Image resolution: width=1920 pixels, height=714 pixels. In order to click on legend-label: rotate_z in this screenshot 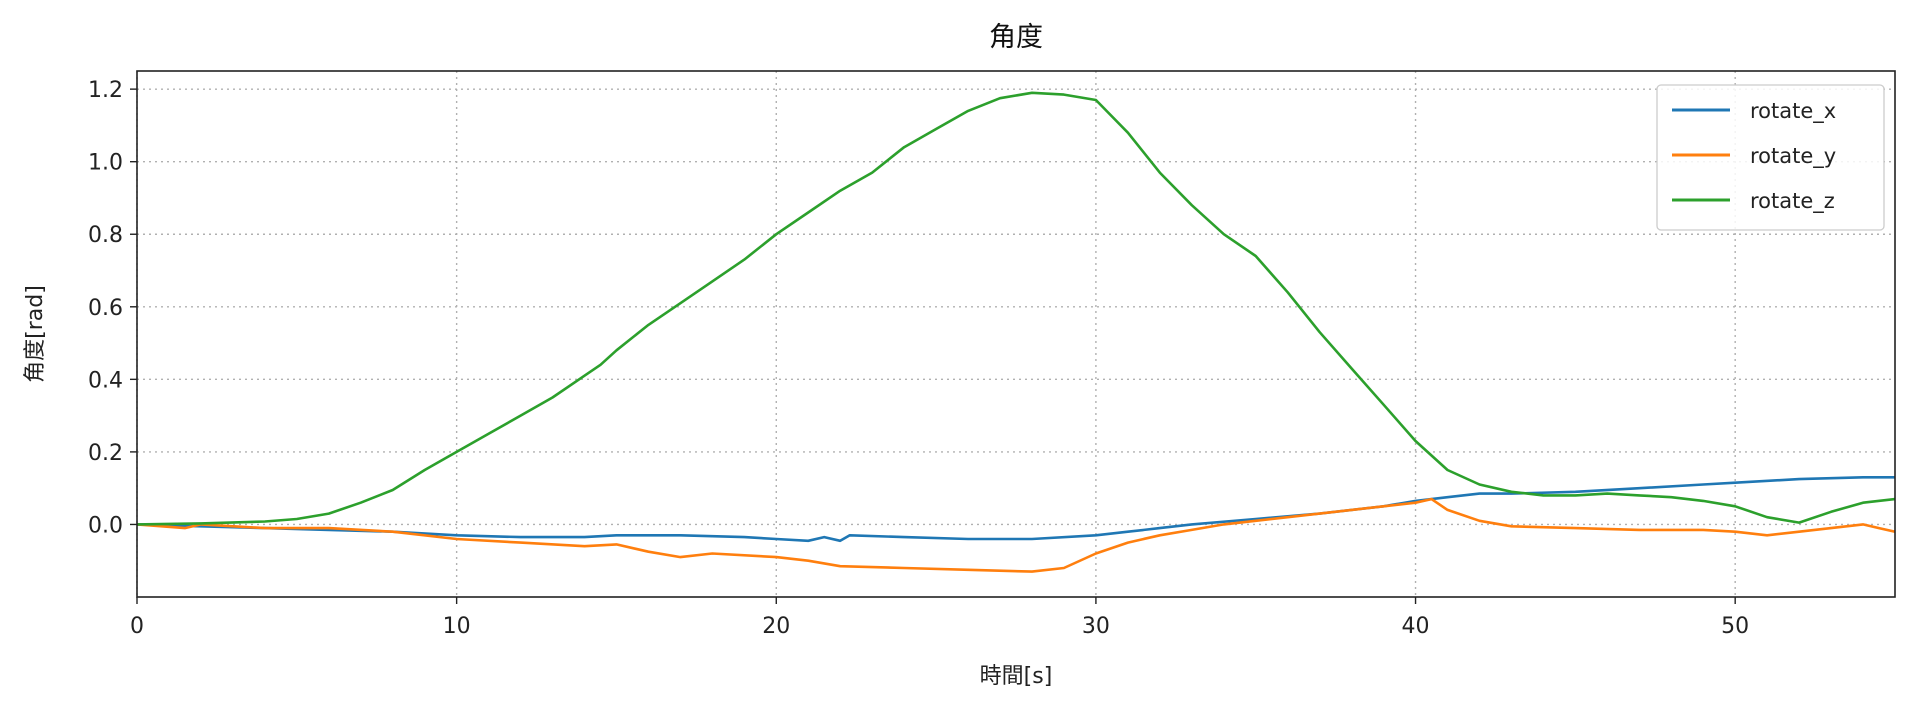, I will do `click(1792, 201)`.